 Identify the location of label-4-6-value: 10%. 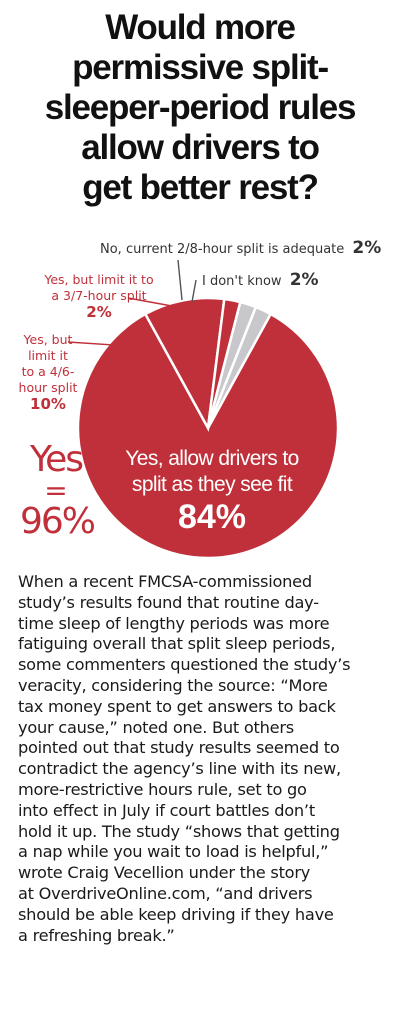
(48, 404).